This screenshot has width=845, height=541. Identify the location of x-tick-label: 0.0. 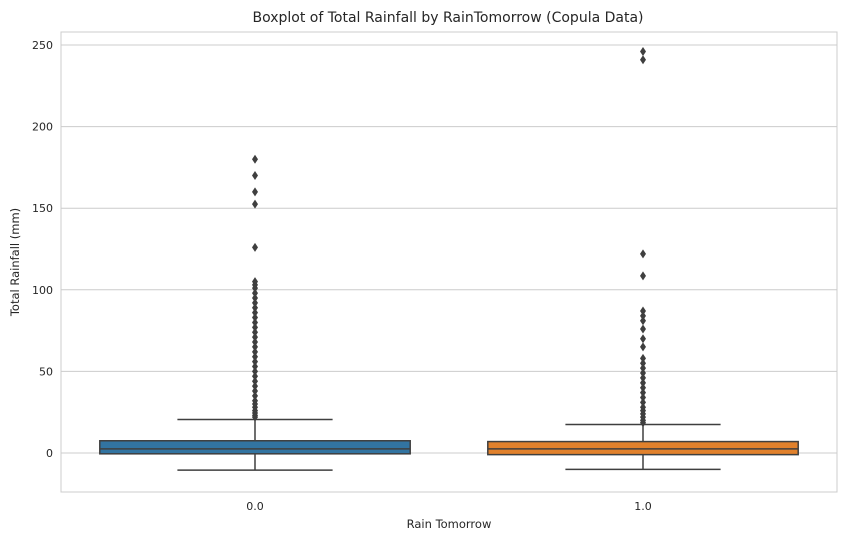
(255, 506).